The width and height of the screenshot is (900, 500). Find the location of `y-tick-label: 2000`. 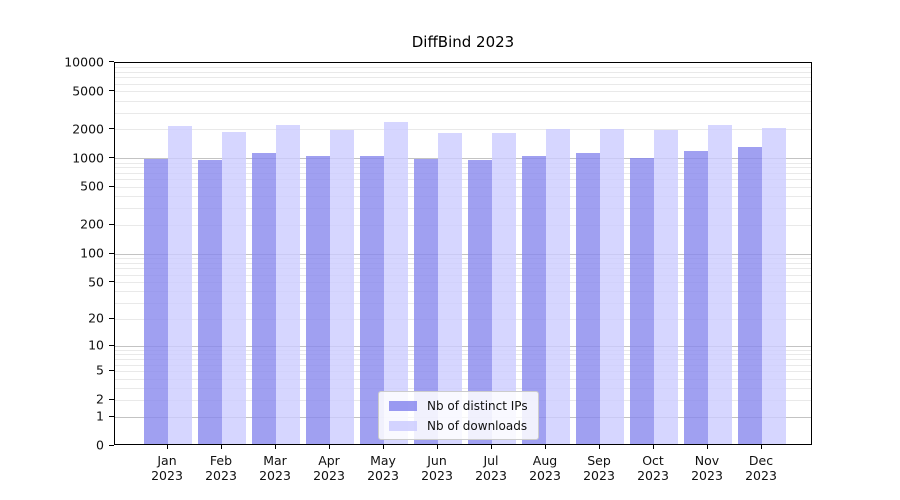

y-tick-label: 2000 is located at coordinates (88, 129).